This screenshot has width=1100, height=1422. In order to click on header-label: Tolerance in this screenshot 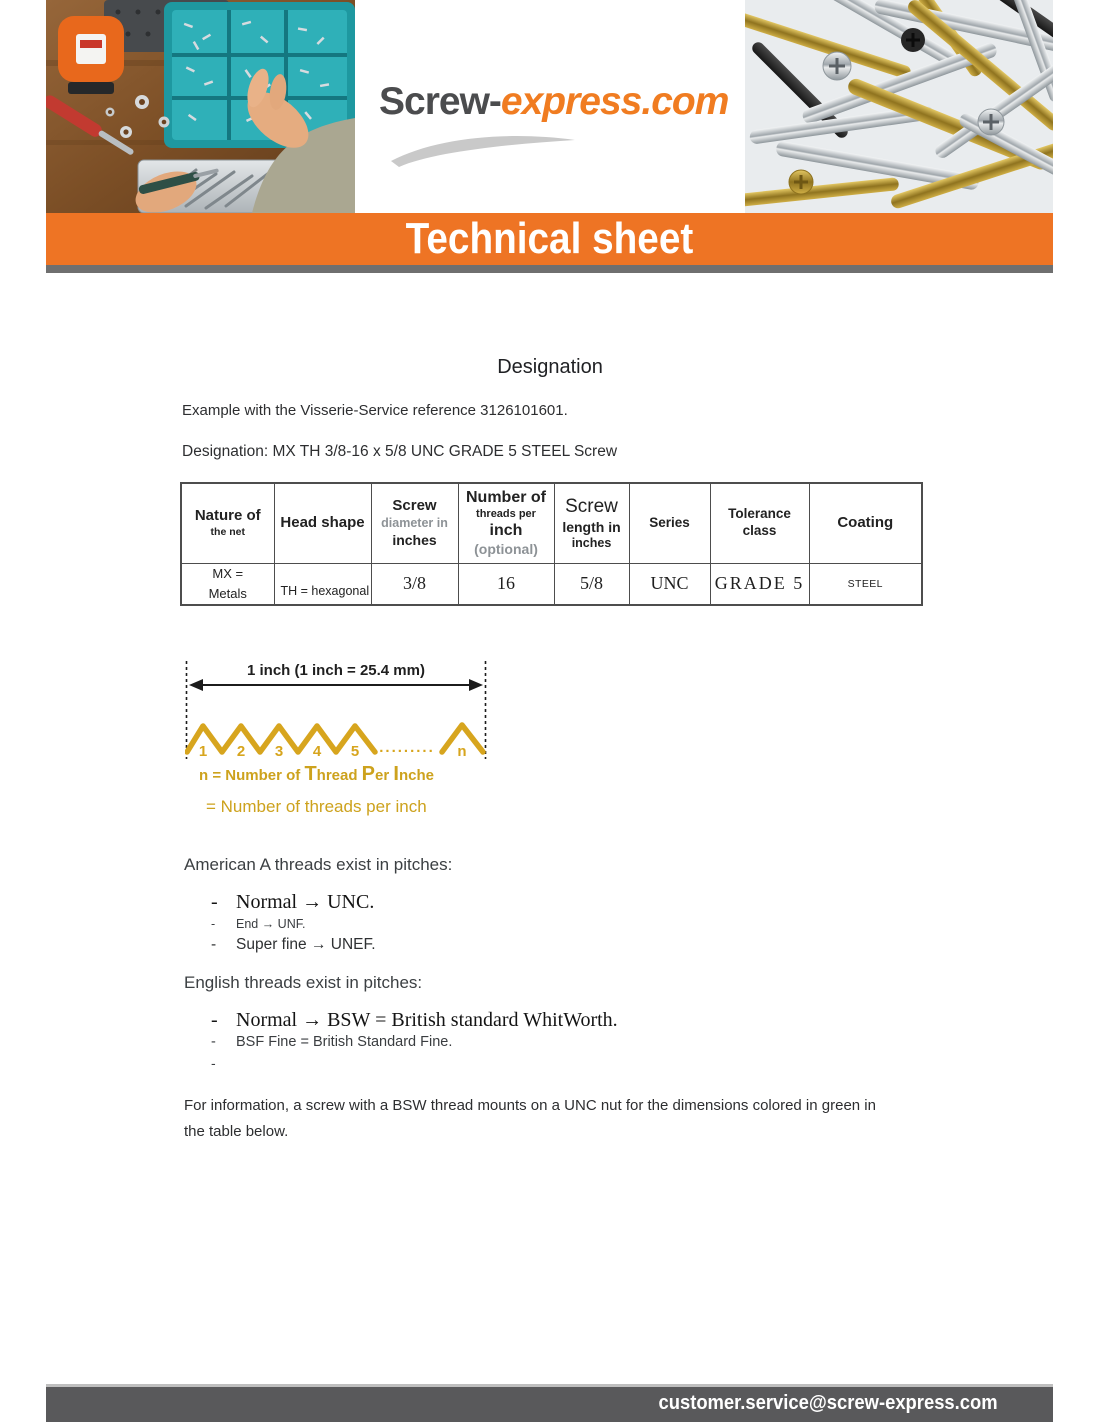, I will do `click(759, 514)`.